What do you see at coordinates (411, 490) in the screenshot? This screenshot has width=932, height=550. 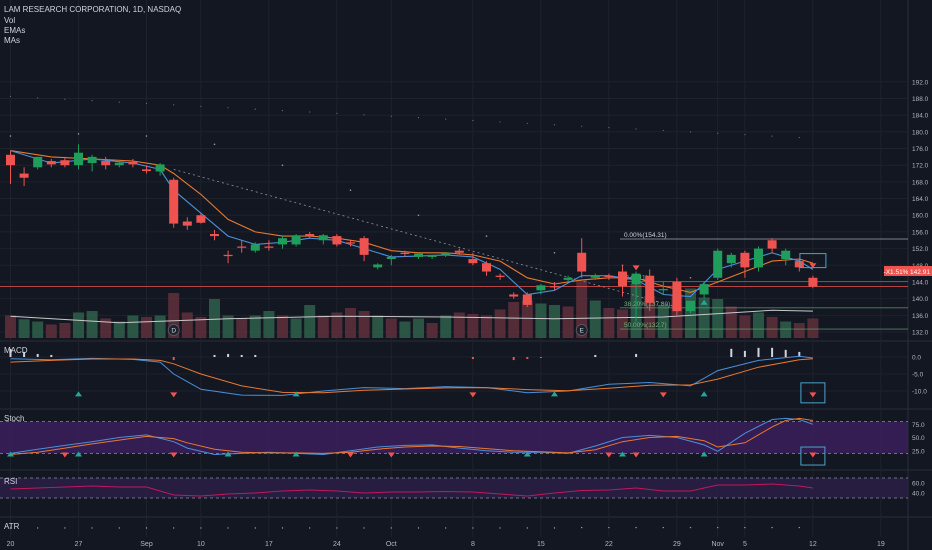 I see `rsi-line` at bounding box center [411, 490].